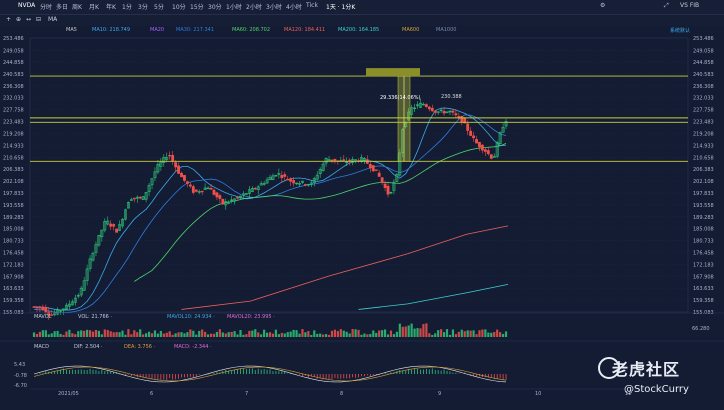  Describe the element at coordinates (143, 7) in the screenshot. I see `tab-6: 3分` at that location.